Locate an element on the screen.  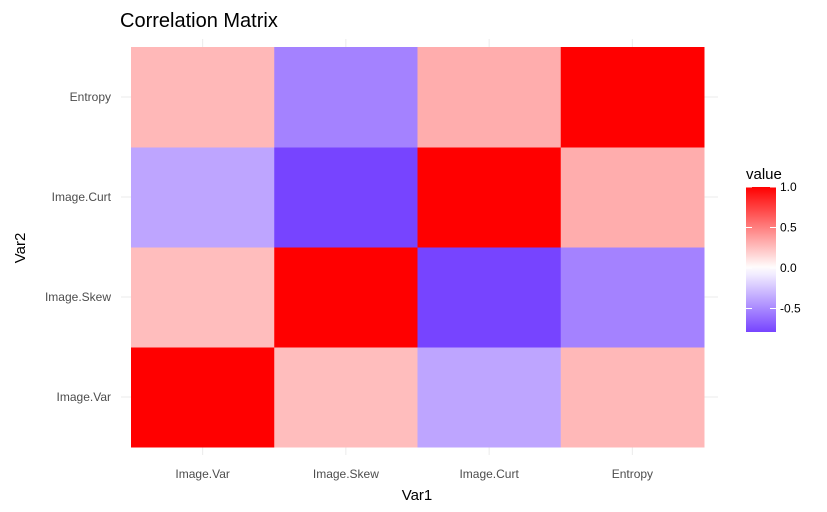
y-tick-label: Entropy is located at coordinates (90, 97).